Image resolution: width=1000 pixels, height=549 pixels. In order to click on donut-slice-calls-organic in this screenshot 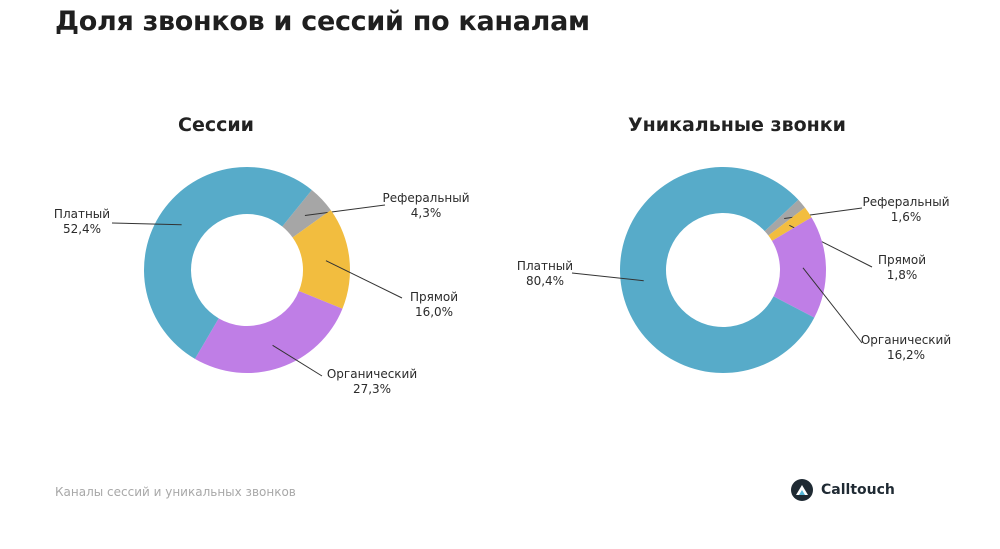, I will do `click(798, 267)`.